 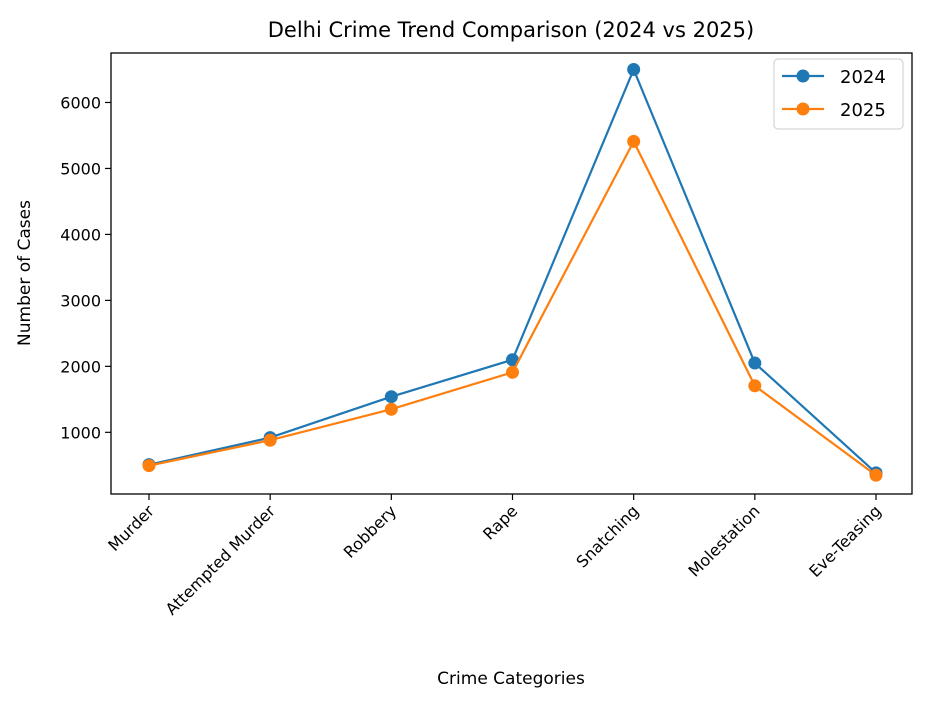 What do you see at coordinates (80, 432) in the screenshot?
I see `y-tick-label: 1000` at bounding box center [80, 432].